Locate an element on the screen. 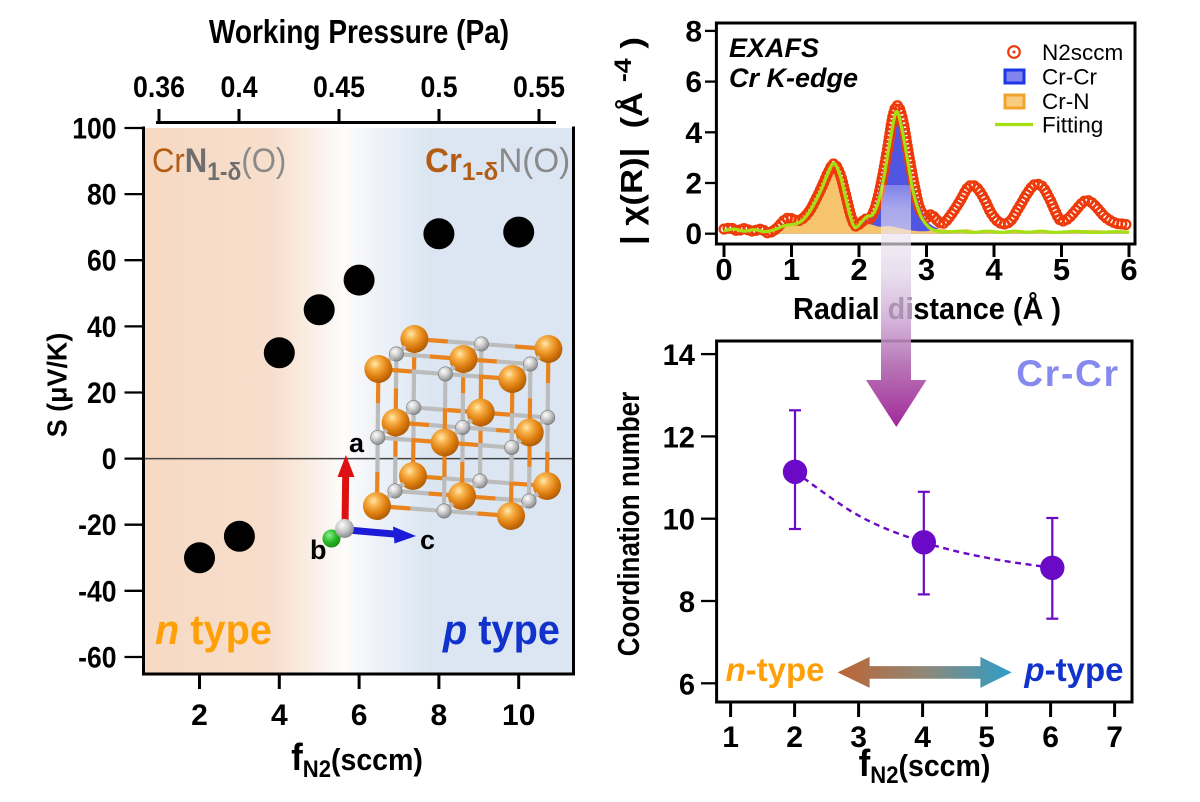 This screenshot has width=1200, height=802. svg-text: 0.55 is located at coordinates (539, 88).